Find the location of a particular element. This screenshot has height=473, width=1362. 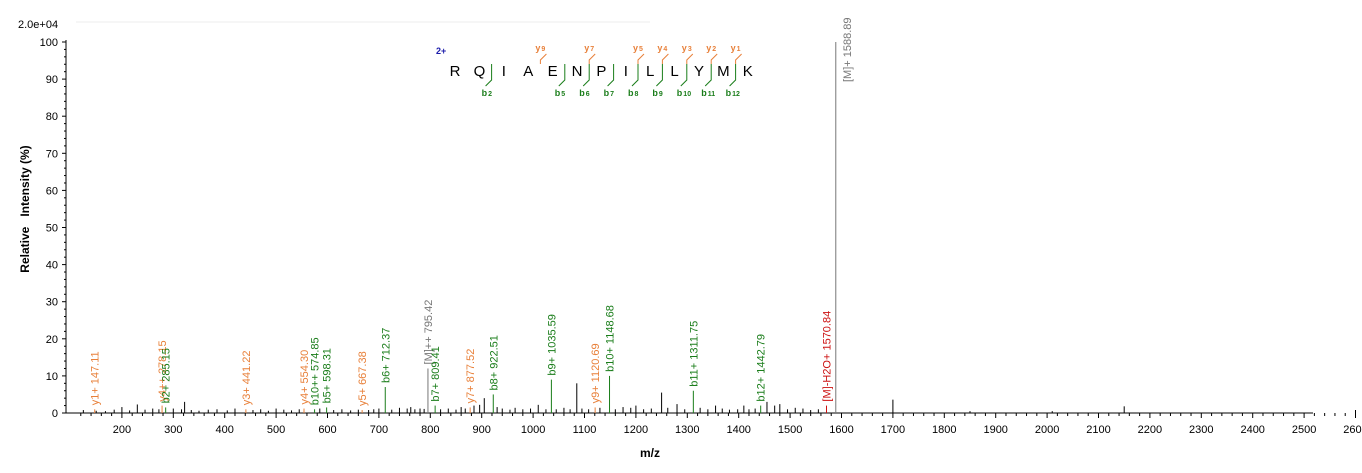

peak-label: y4++ 278.15 is located at coordinates (163, 370).